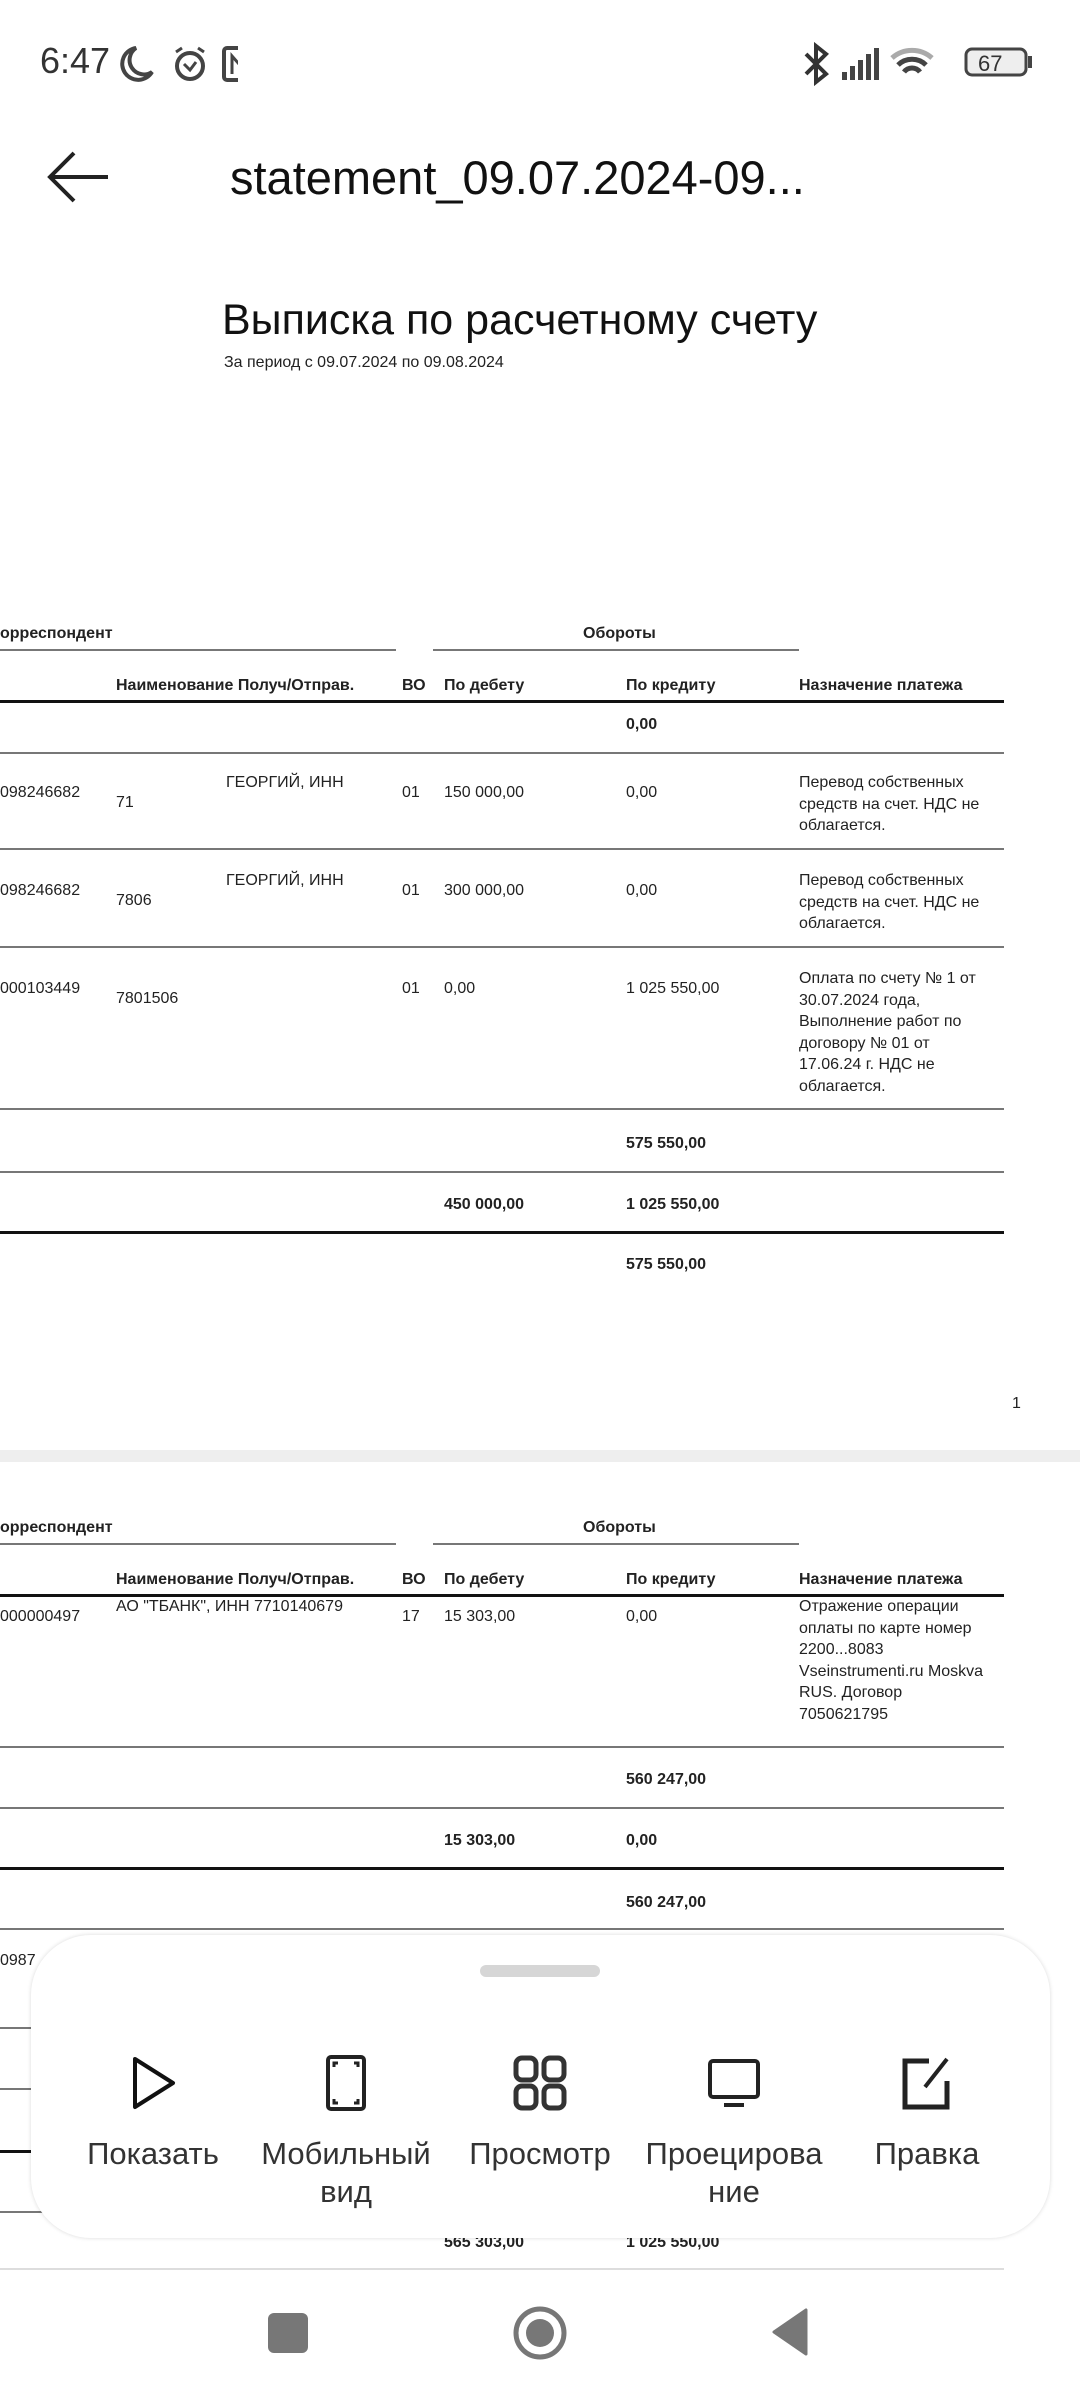  What do you see at coordinates (190, 63) in the screenshot?
I see `alarm-icon` at bounding box center [190, 63].